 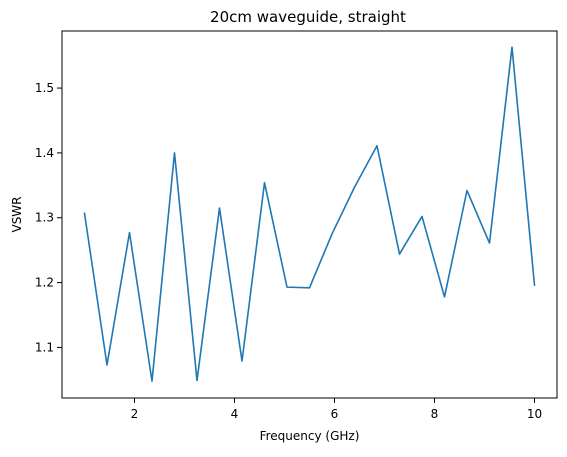 What do you see at coordinates (44, 88) in the screenshot?
I see `y-tick-label: 1.5` at bounding box center [44, 88].